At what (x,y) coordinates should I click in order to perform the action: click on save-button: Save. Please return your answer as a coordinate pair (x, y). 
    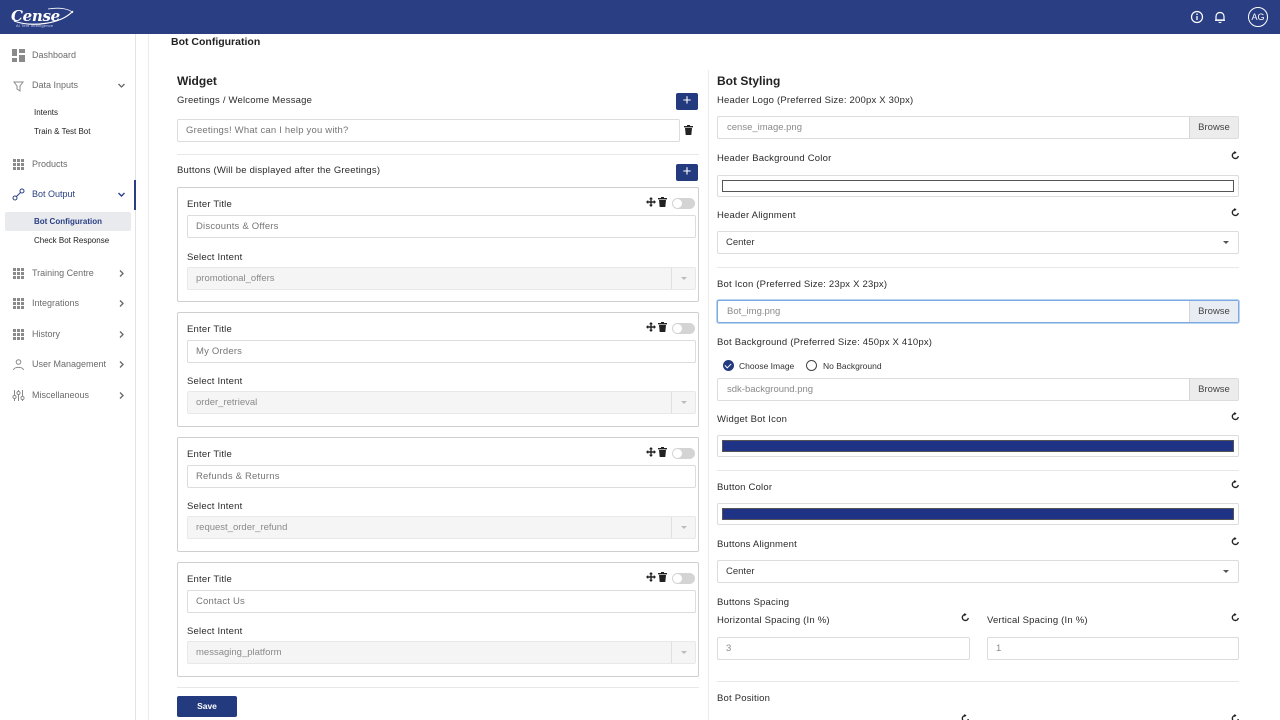
    Looking at the image, I should click on (207, 706).